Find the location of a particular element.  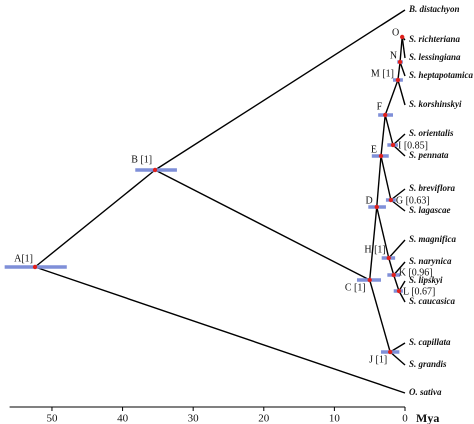

node-label: I [0.85] is located at coordinates (413, 145).